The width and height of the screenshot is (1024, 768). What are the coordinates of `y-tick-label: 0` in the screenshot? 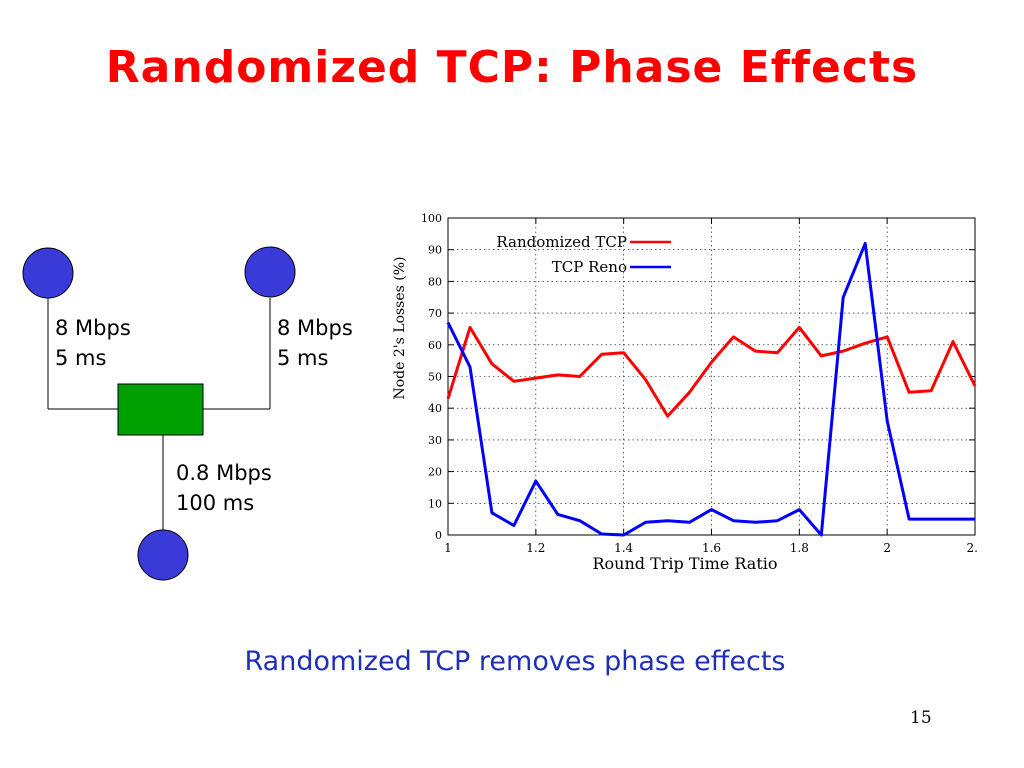 It's located at (438, 535).